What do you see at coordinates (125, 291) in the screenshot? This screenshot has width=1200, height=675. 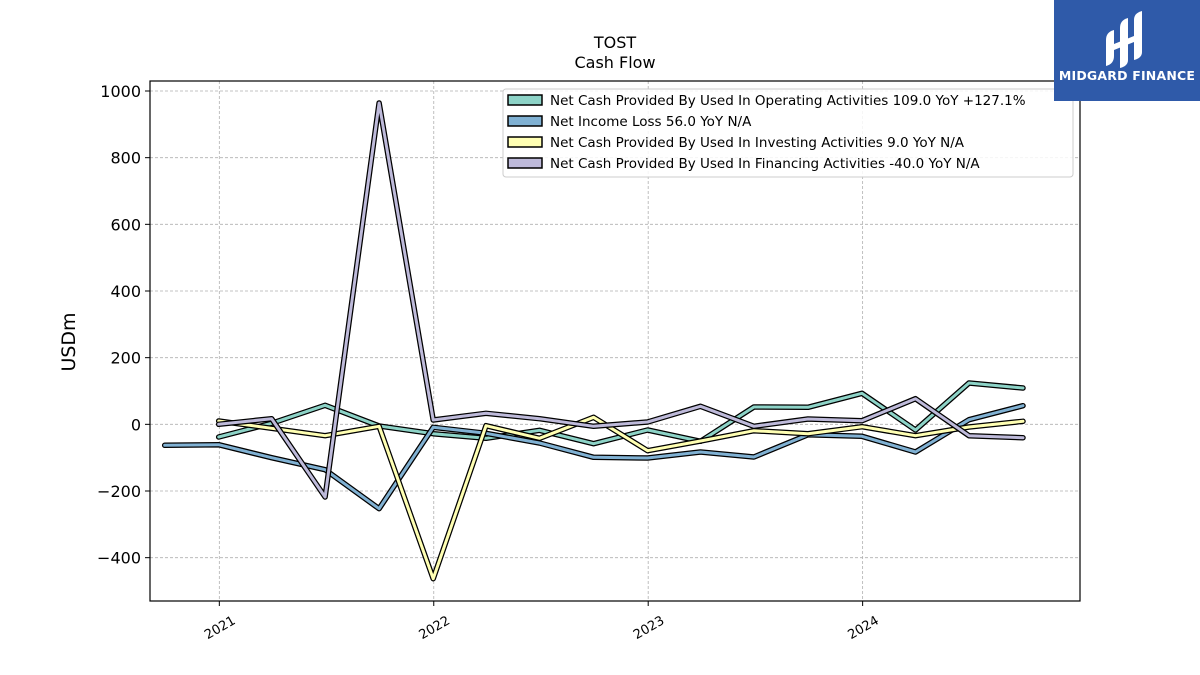 I see `y-tick-label: 400` at bounding box center [125, 291].